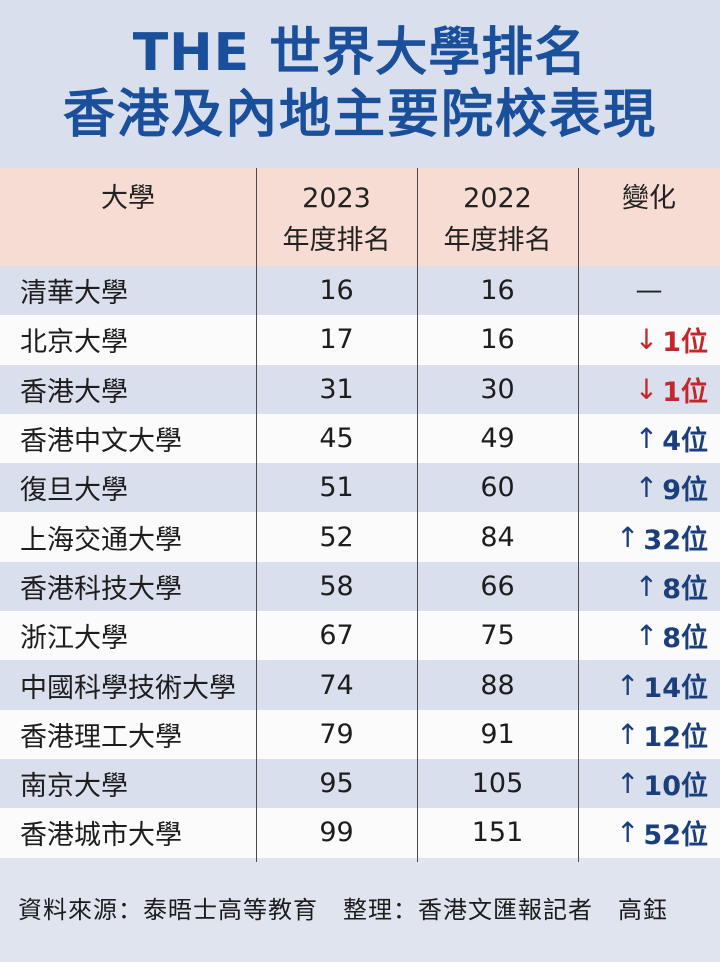 The width and height of the screenshot is (720, 962). I want to click on rank-change-value: 32位, so click(675, 540).